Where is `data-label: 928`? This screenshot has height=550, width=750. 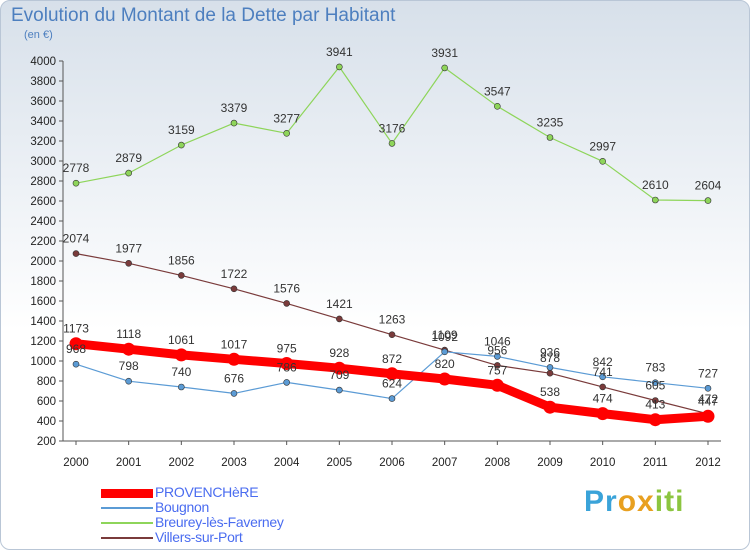
data-label: 928 is located at coordinates (339, 353).